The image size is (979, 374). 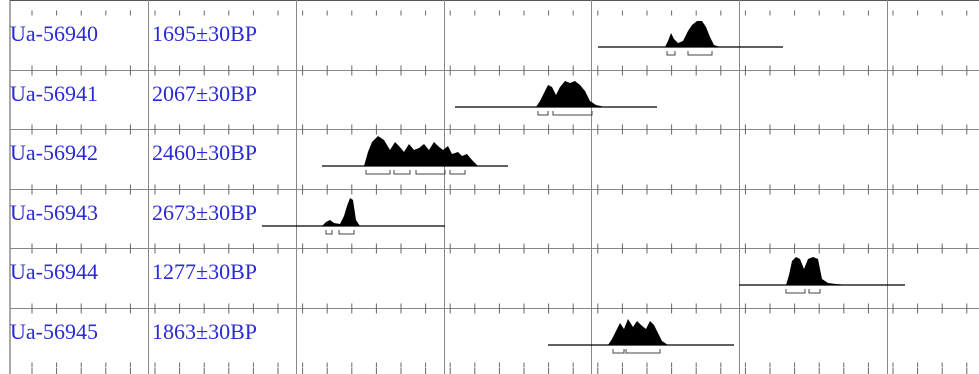 I want to click on sample-lab-id: Ua-56940, so click(x=54, y=33).